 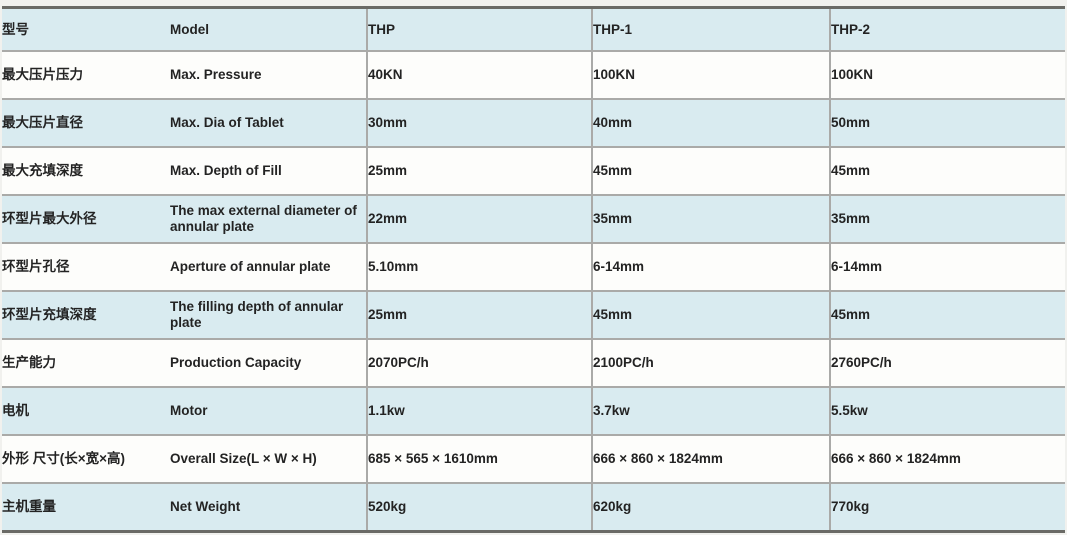 What do you see at coordinates (86, 74) in the screenshot?
I see `spec-label-cn: 最大压片压力` at bounding box center [86, 74].